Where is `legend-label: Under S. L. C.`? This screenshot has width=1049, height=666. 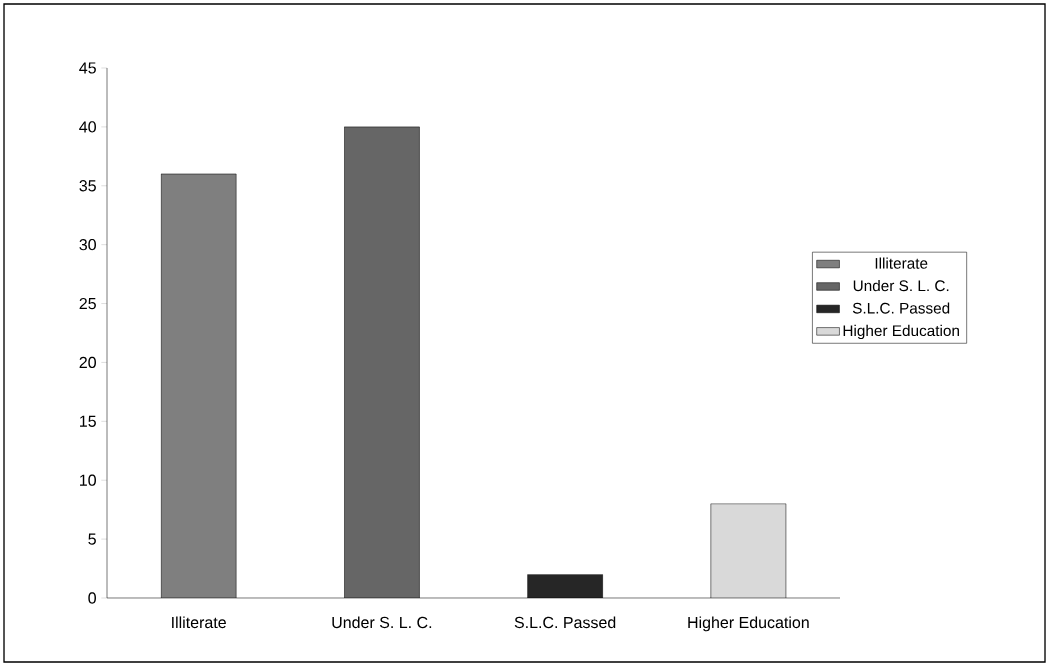
legend-label: Under S. L. C. is located at coordinates (901, 285).